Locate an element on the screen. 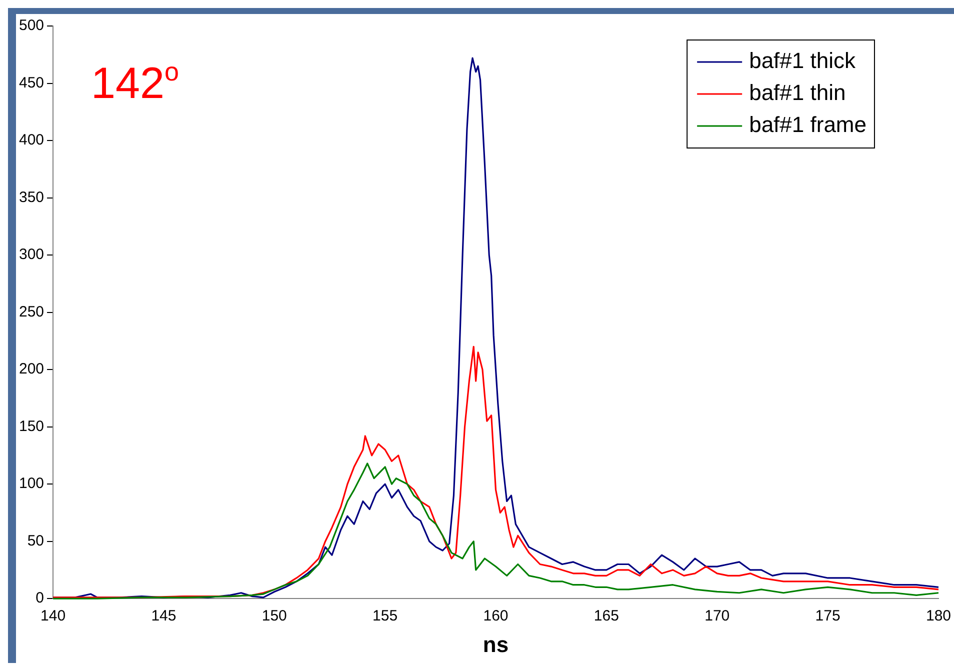  x-axis-title: ns is located at coordinates (495, 644).